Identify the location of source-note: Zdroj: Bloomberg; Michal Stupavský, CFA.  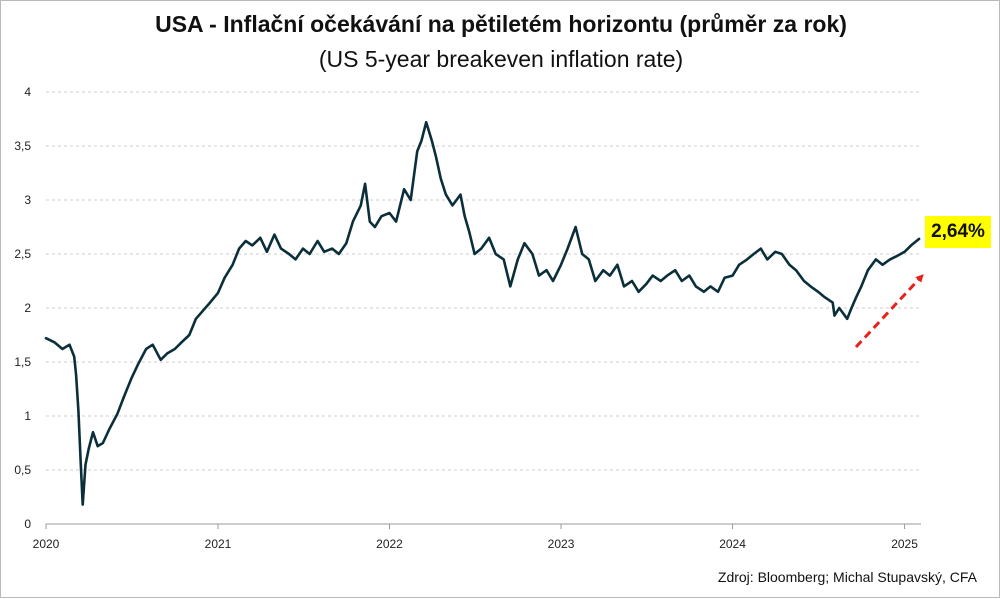
(847, 577).